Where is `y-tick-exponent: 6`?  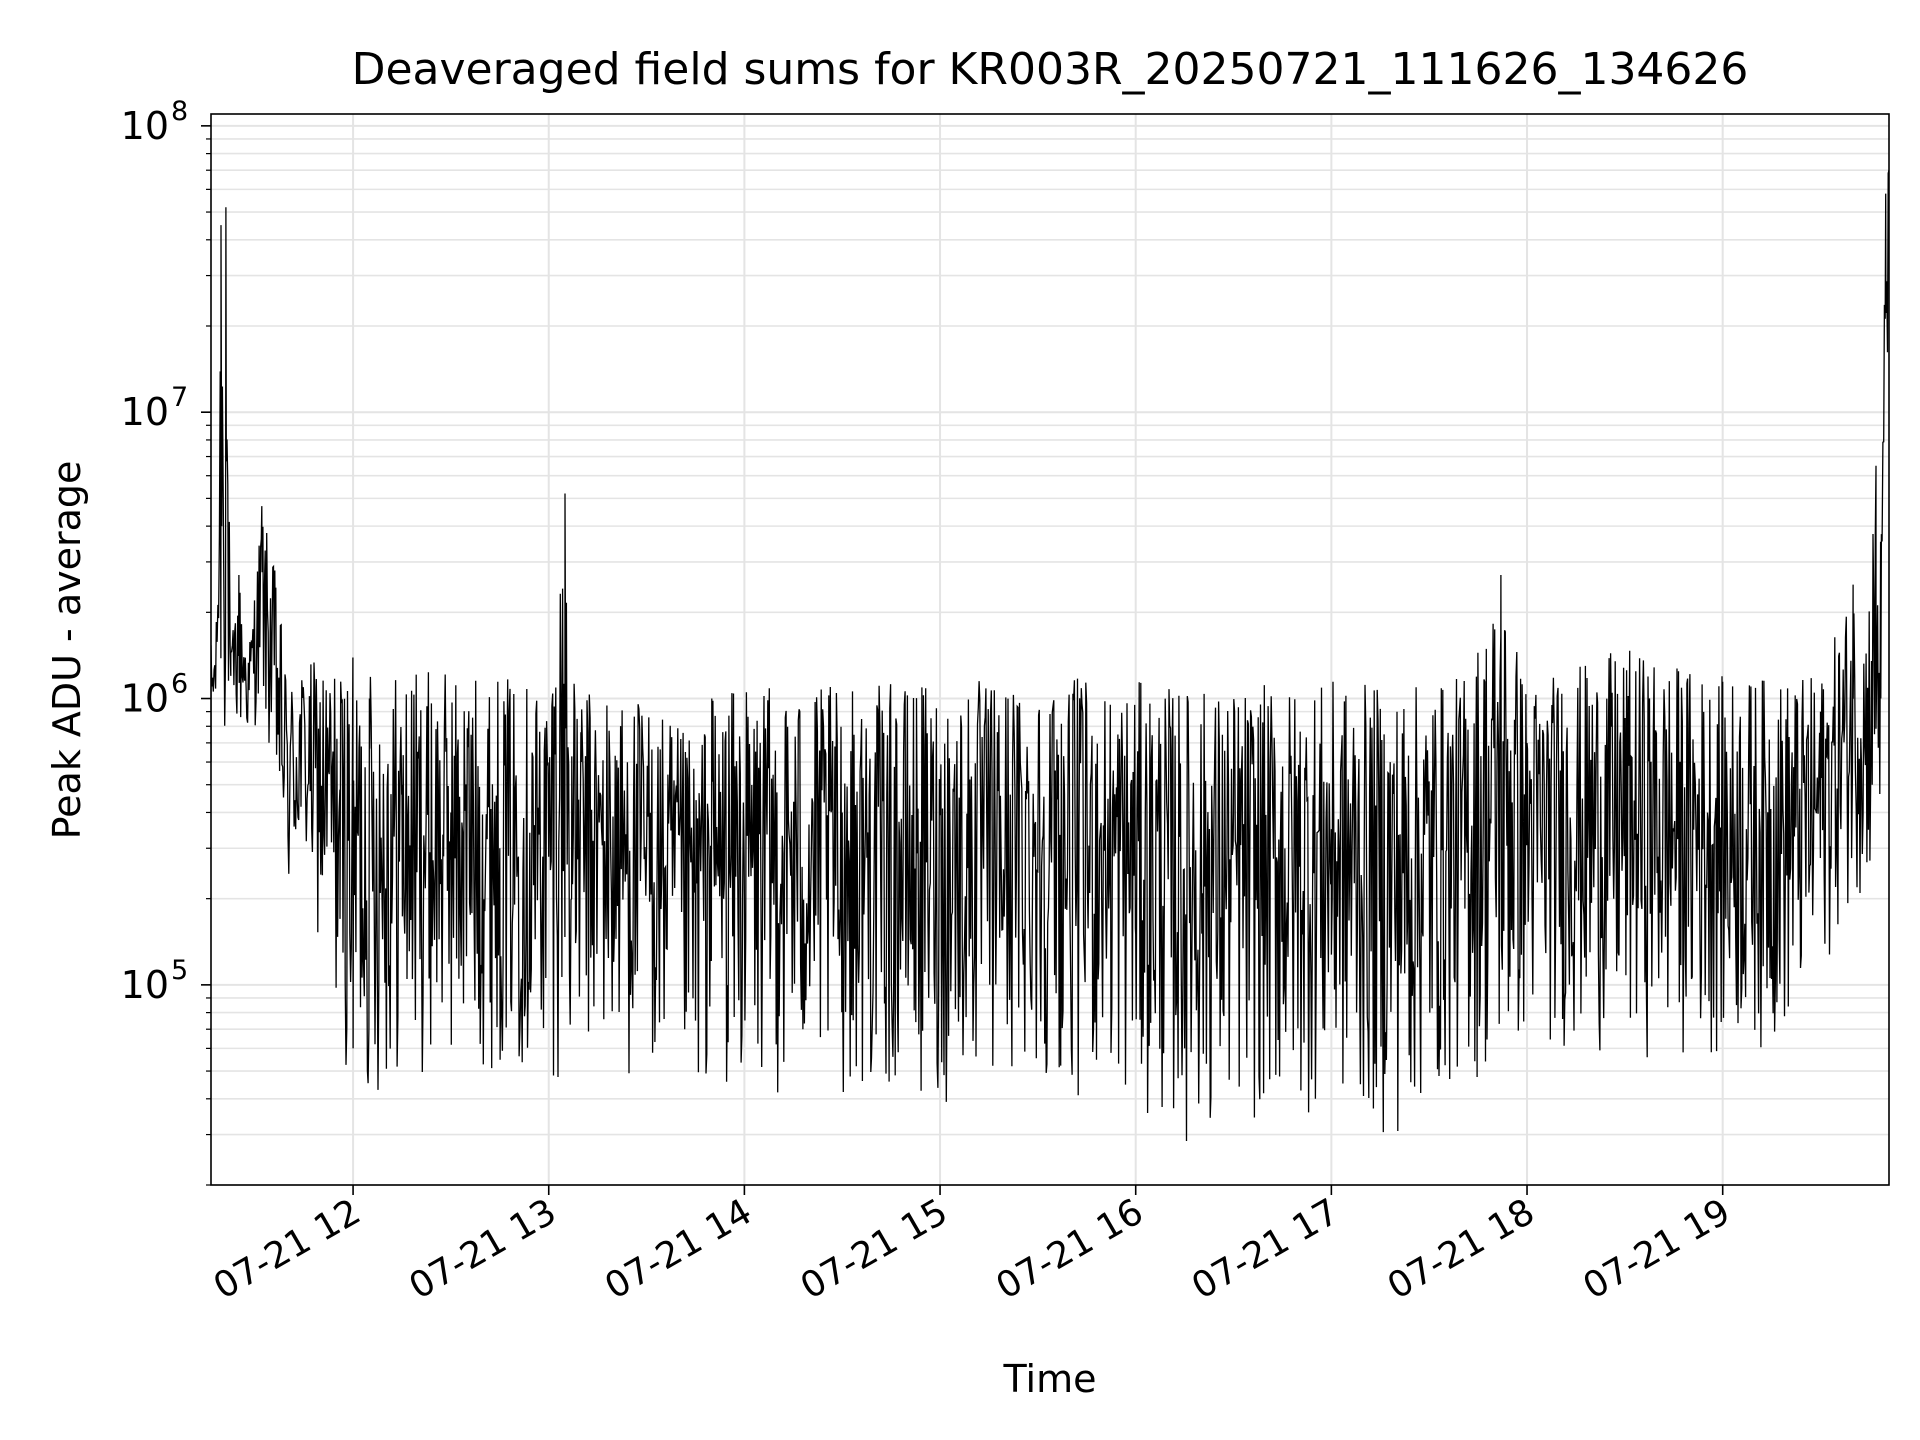
y-tick-exponent: 6 is located at coordinates (179, 684).